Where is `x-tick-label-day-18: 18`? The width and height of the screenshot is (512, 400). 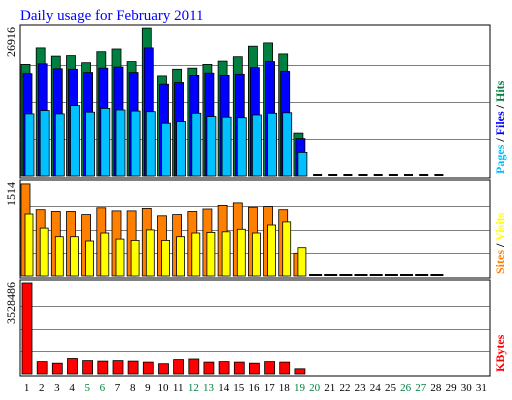
x-tick-label-day-18: 18 is located at coordinates (285, 388).